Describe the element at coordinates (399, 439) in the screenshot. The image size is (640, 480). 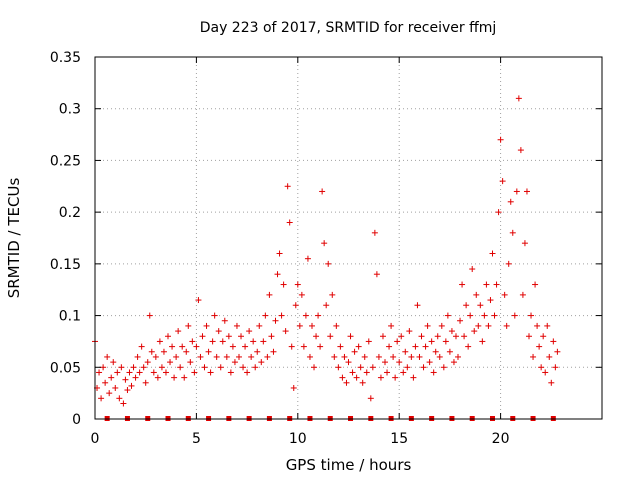
I see `x-tick-label: 15` at that location.